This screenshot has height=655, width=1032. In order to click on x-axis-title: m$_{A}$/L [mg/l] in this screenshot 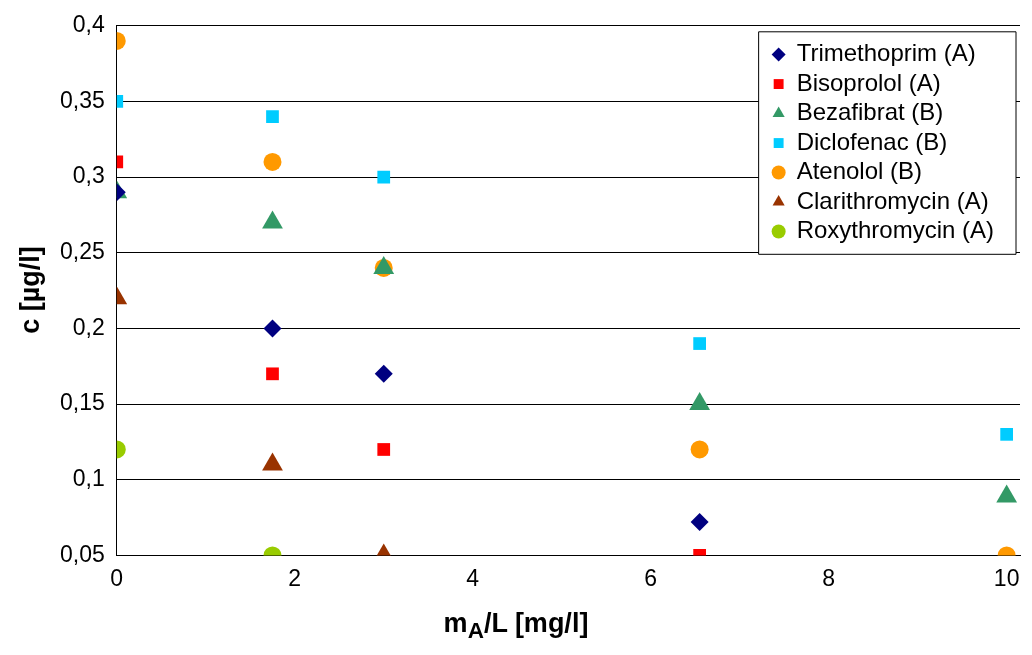, I will do `click(516, 626)`.